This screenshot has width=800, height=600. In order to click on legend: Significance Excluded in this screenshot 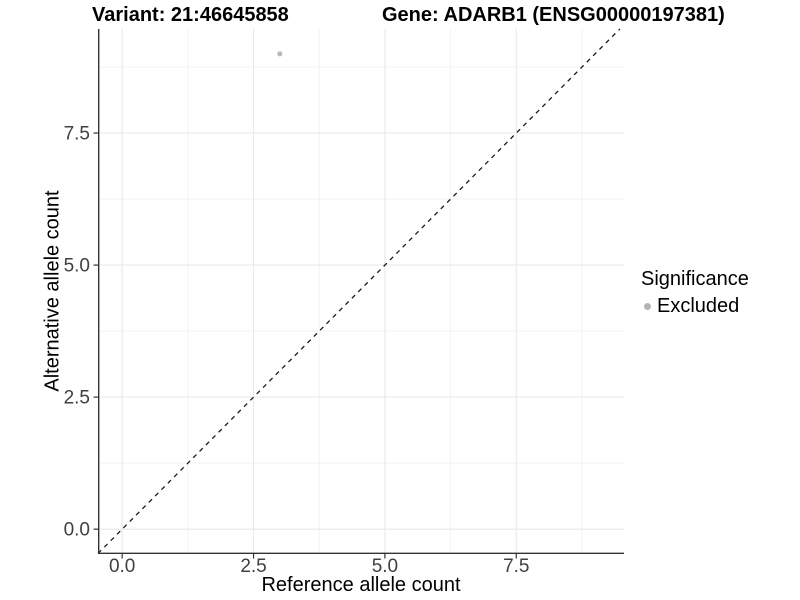, I will do `click(695, 293)`.